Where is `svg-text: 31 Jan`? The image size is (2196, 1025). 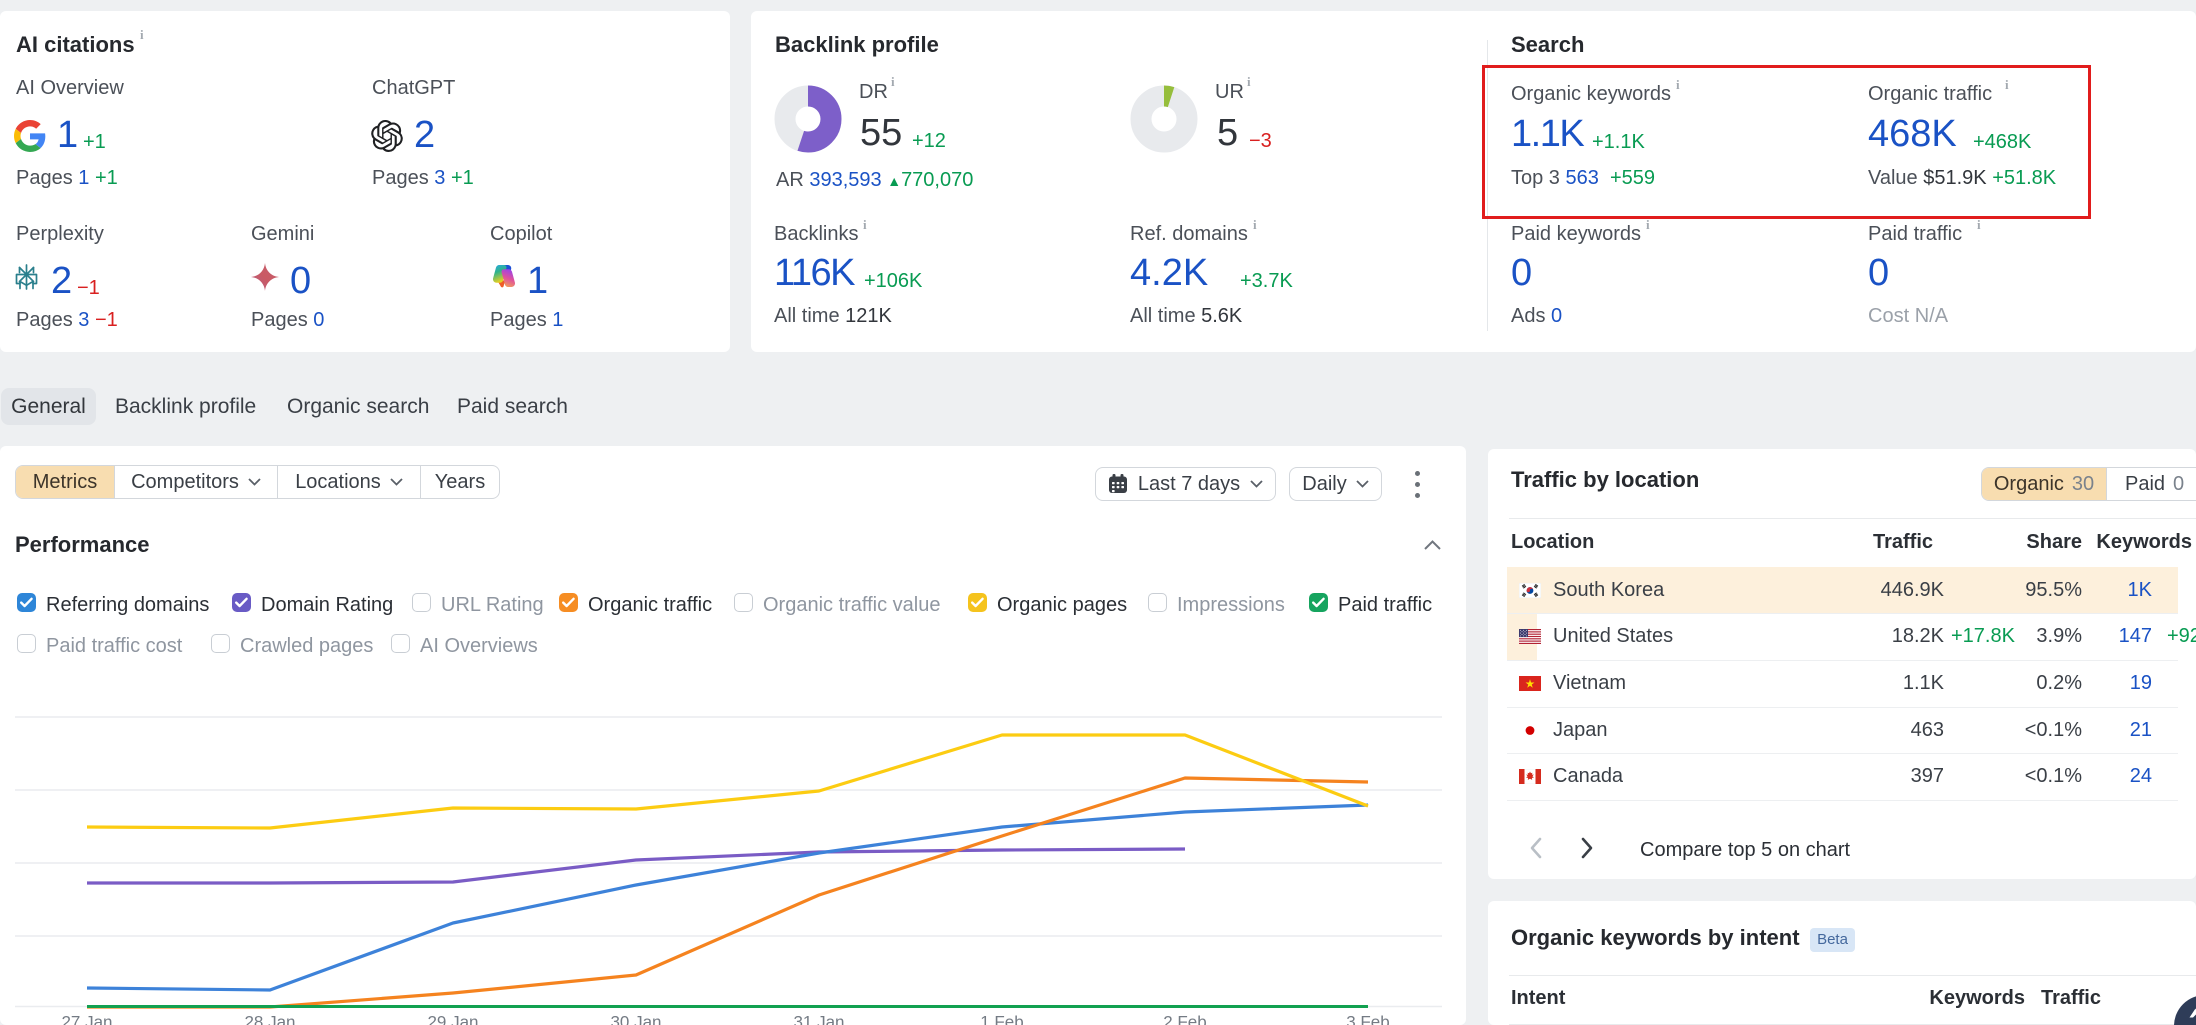
svg-text: 31 Jan is located at coordinates (818, 1019).